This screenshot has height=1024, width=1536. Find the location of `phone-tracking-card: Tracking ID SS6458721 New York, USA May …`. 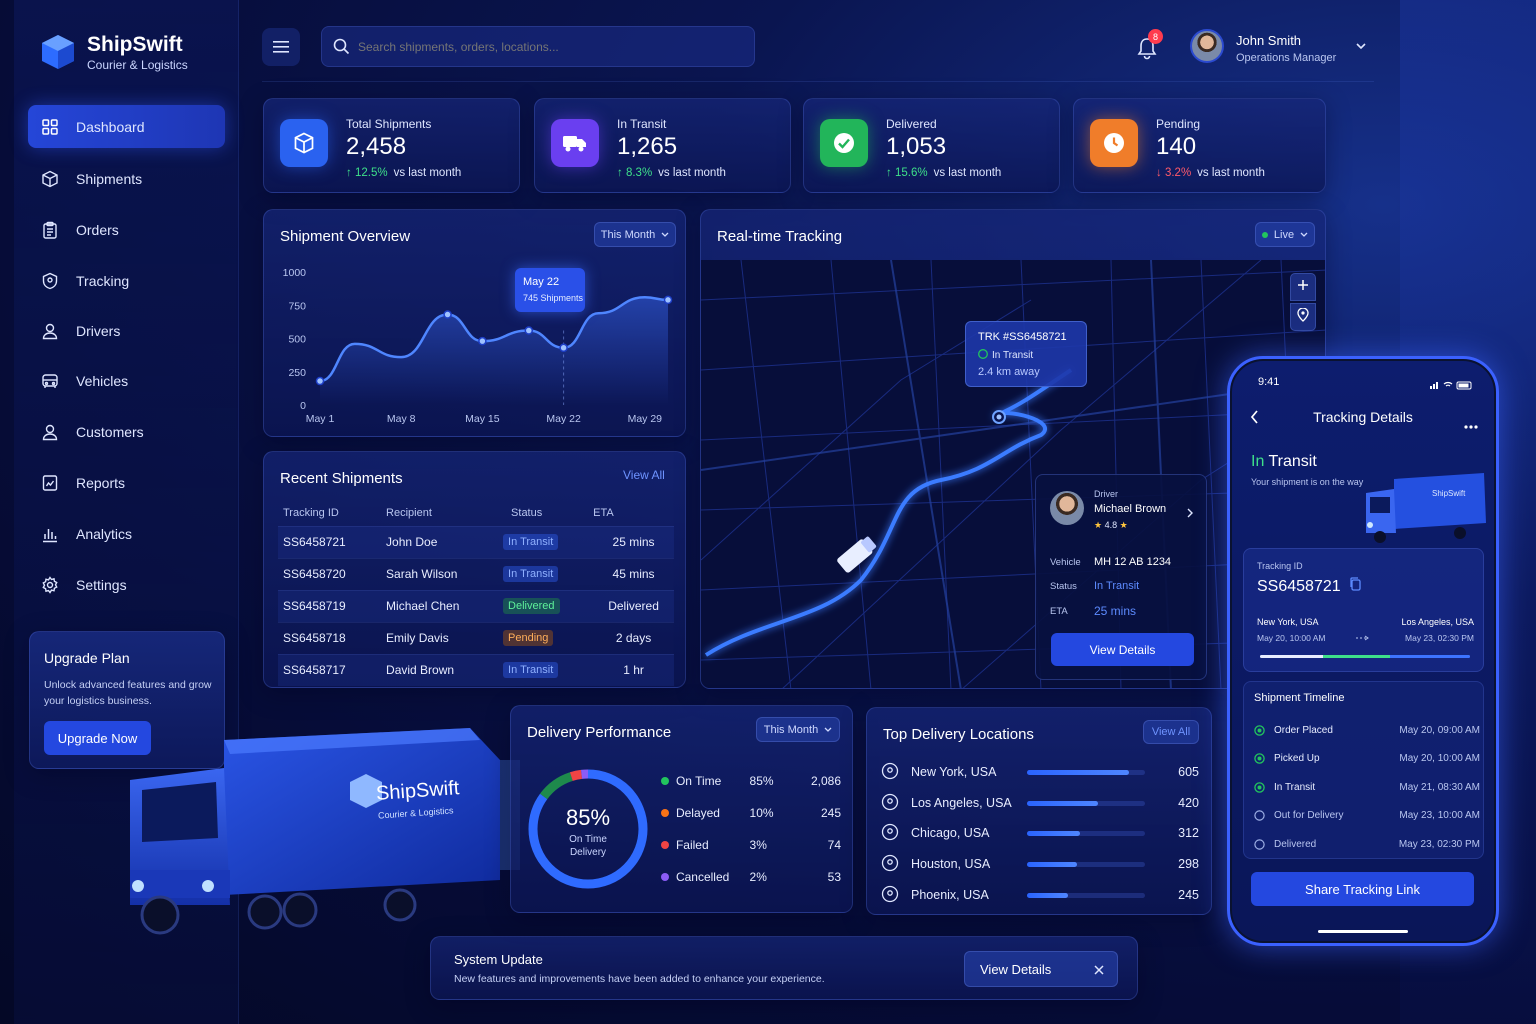

phone-tracking-card: Tracking ID SS6458721 New York, USA May … is located at coordinates (1363, 610).